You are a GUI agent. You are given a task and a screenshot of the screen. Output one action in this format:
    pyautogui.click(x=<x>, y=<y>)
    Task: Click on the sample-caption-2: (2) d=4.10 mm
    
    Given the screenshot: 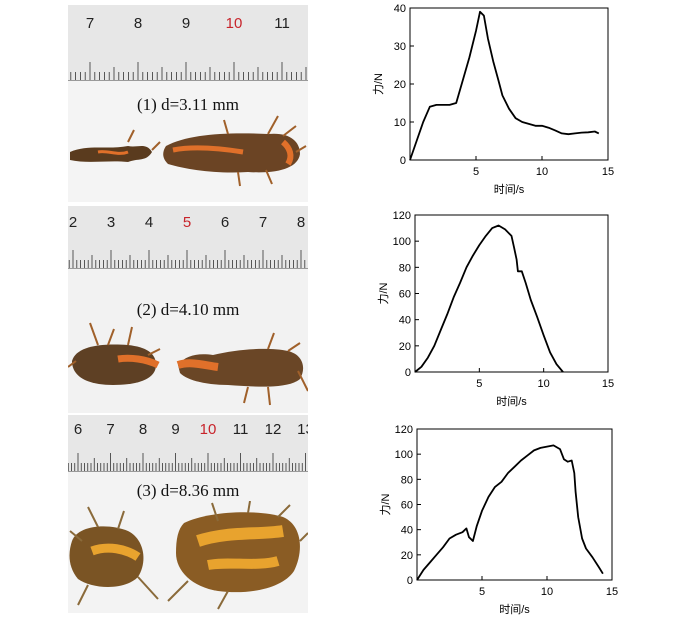 What is the action you would take?
    pyautogui.click(x=188, y=309)
    